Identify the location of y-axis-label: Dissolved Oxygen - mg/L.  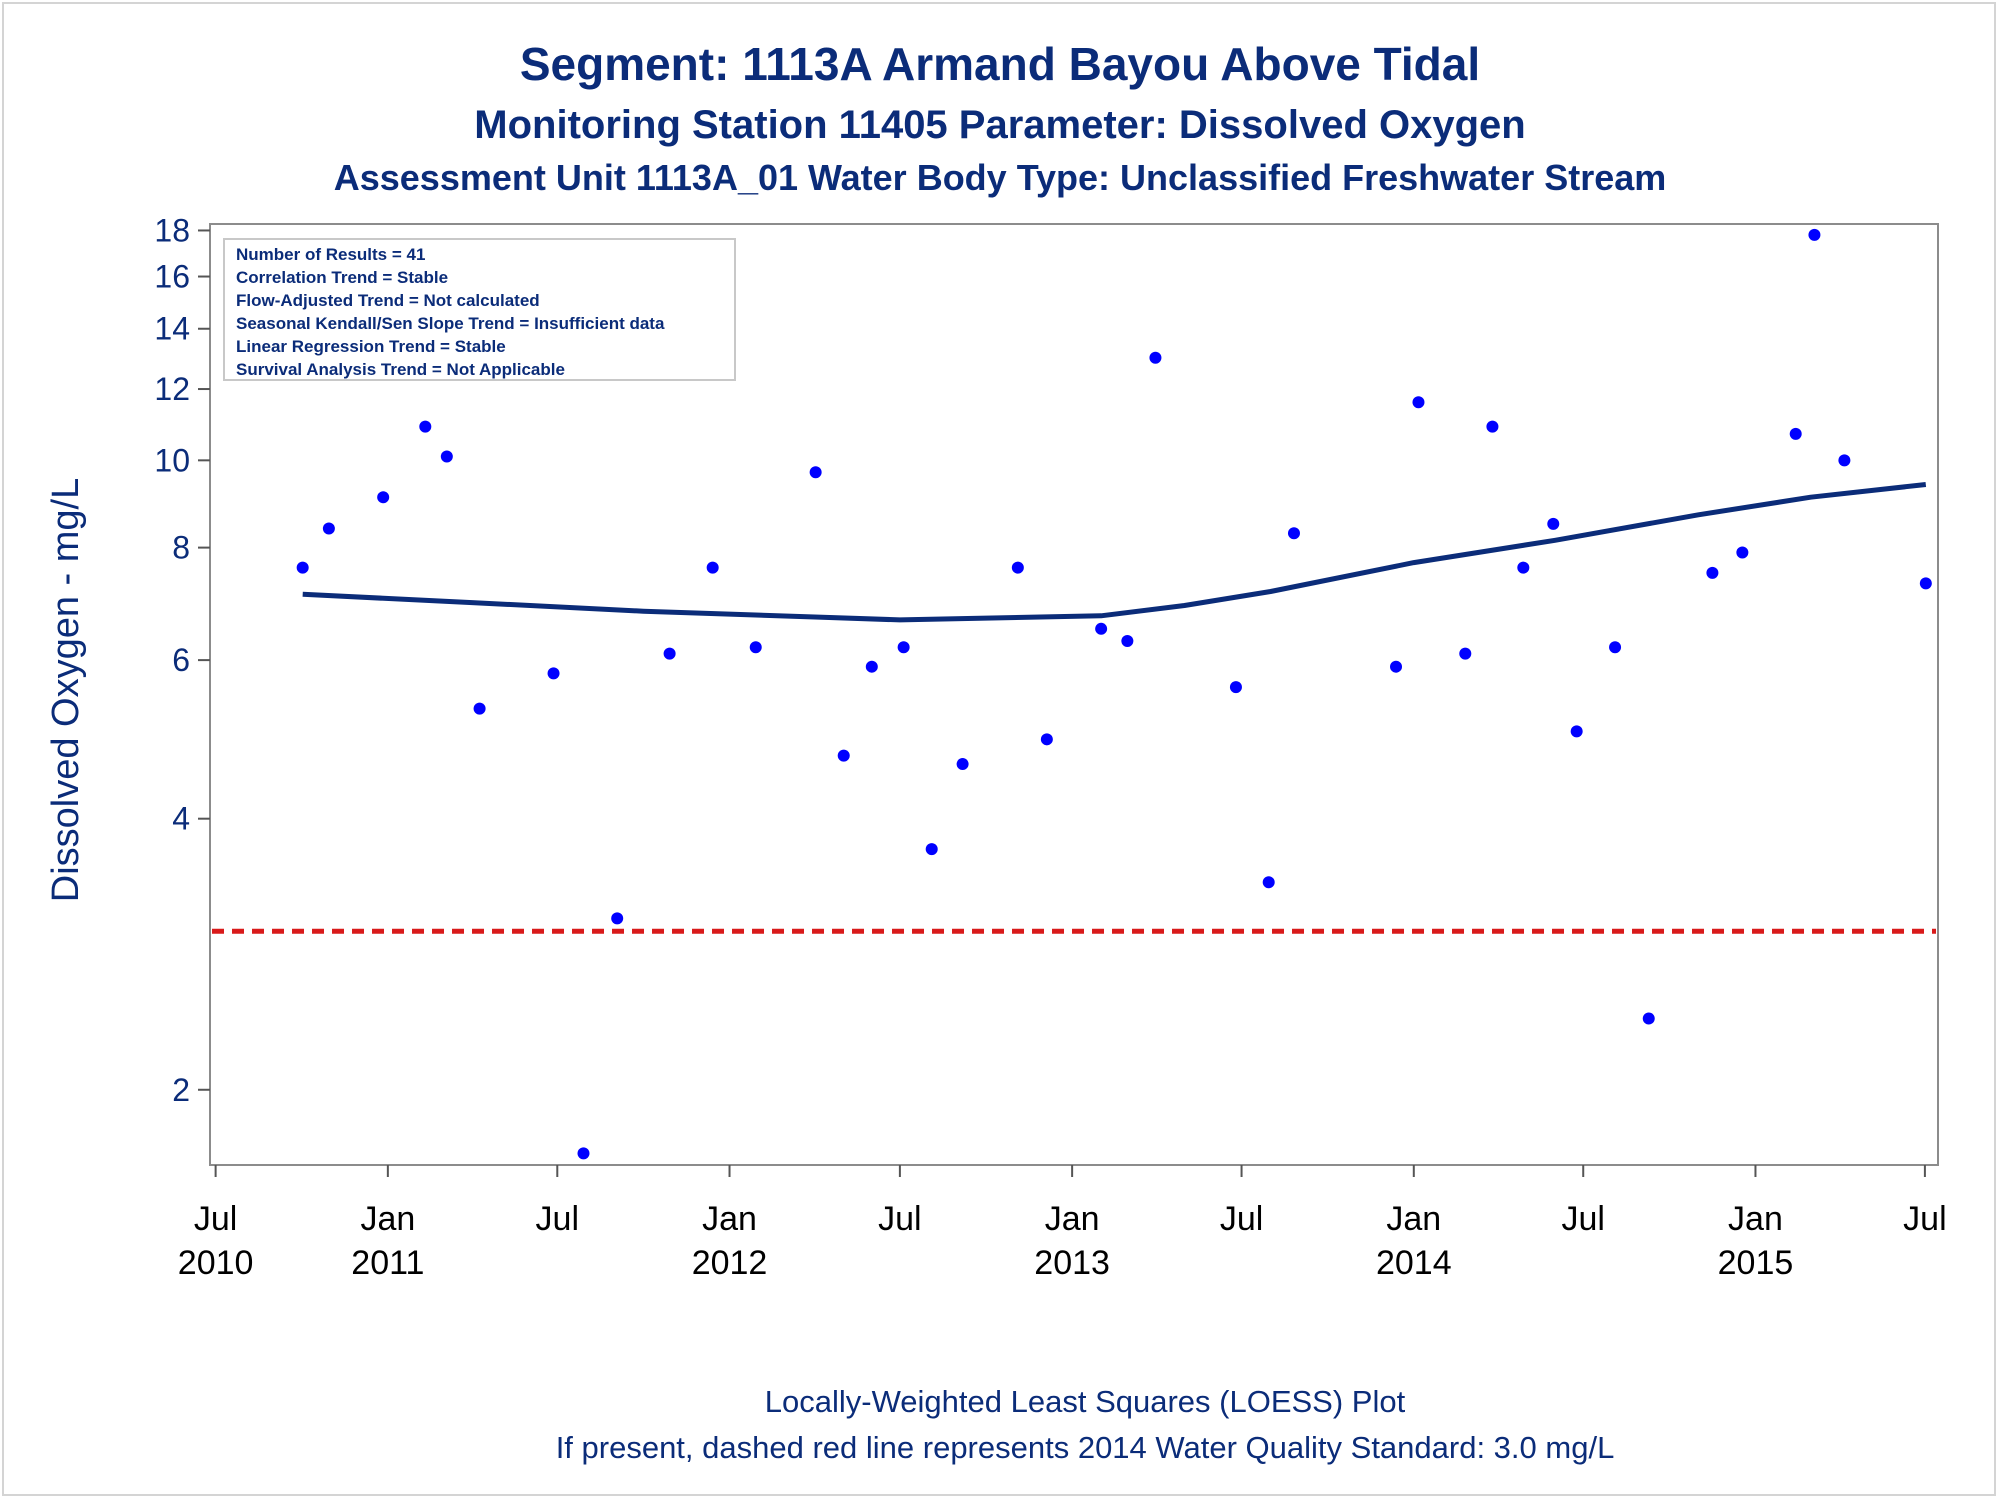
(66, 690).